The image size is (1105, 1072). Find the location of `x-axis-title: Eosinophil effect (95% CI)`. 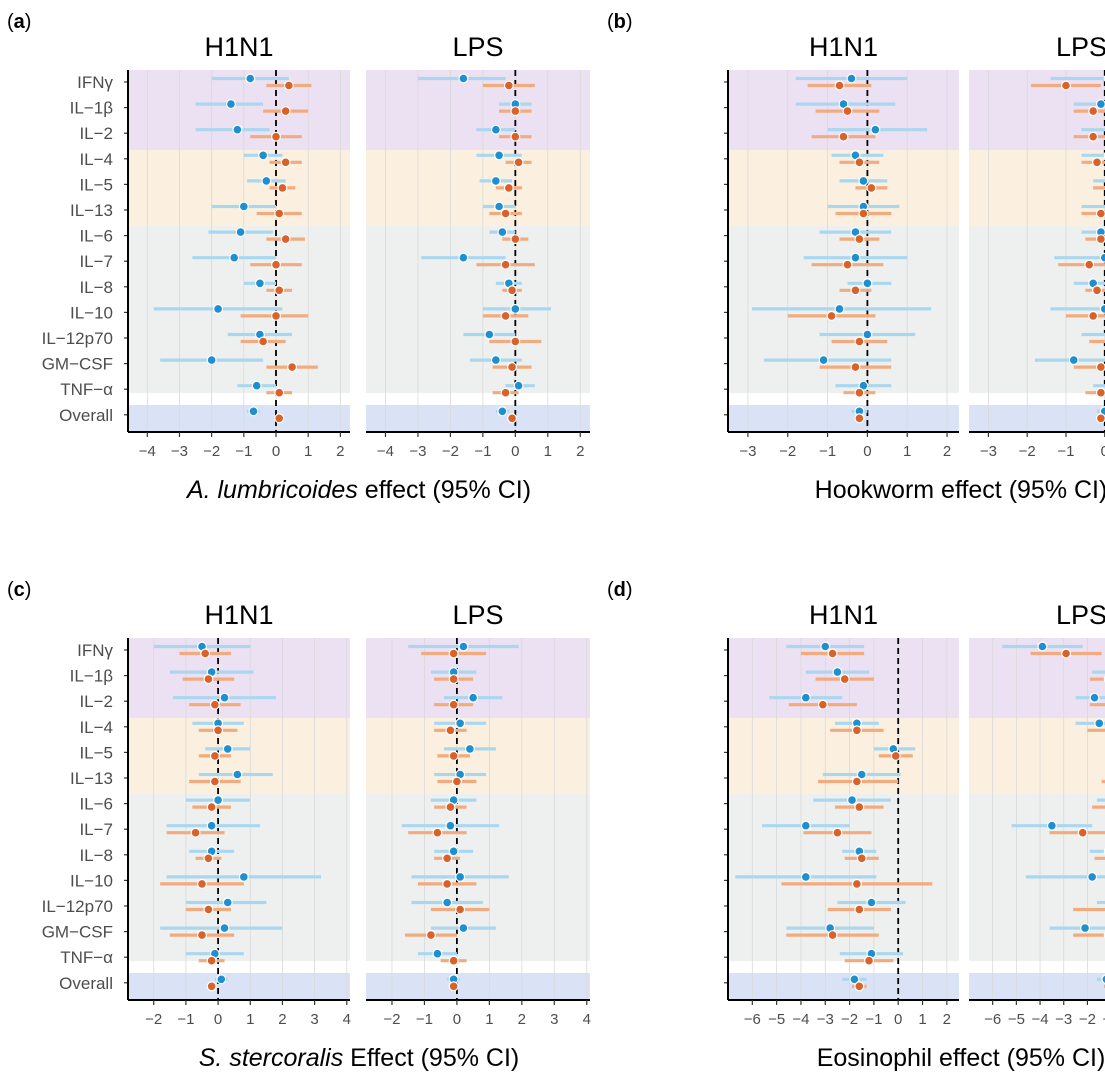

x-axis-title: Eosinophil effect (95% CI) is located at coordinates (961, 1058).